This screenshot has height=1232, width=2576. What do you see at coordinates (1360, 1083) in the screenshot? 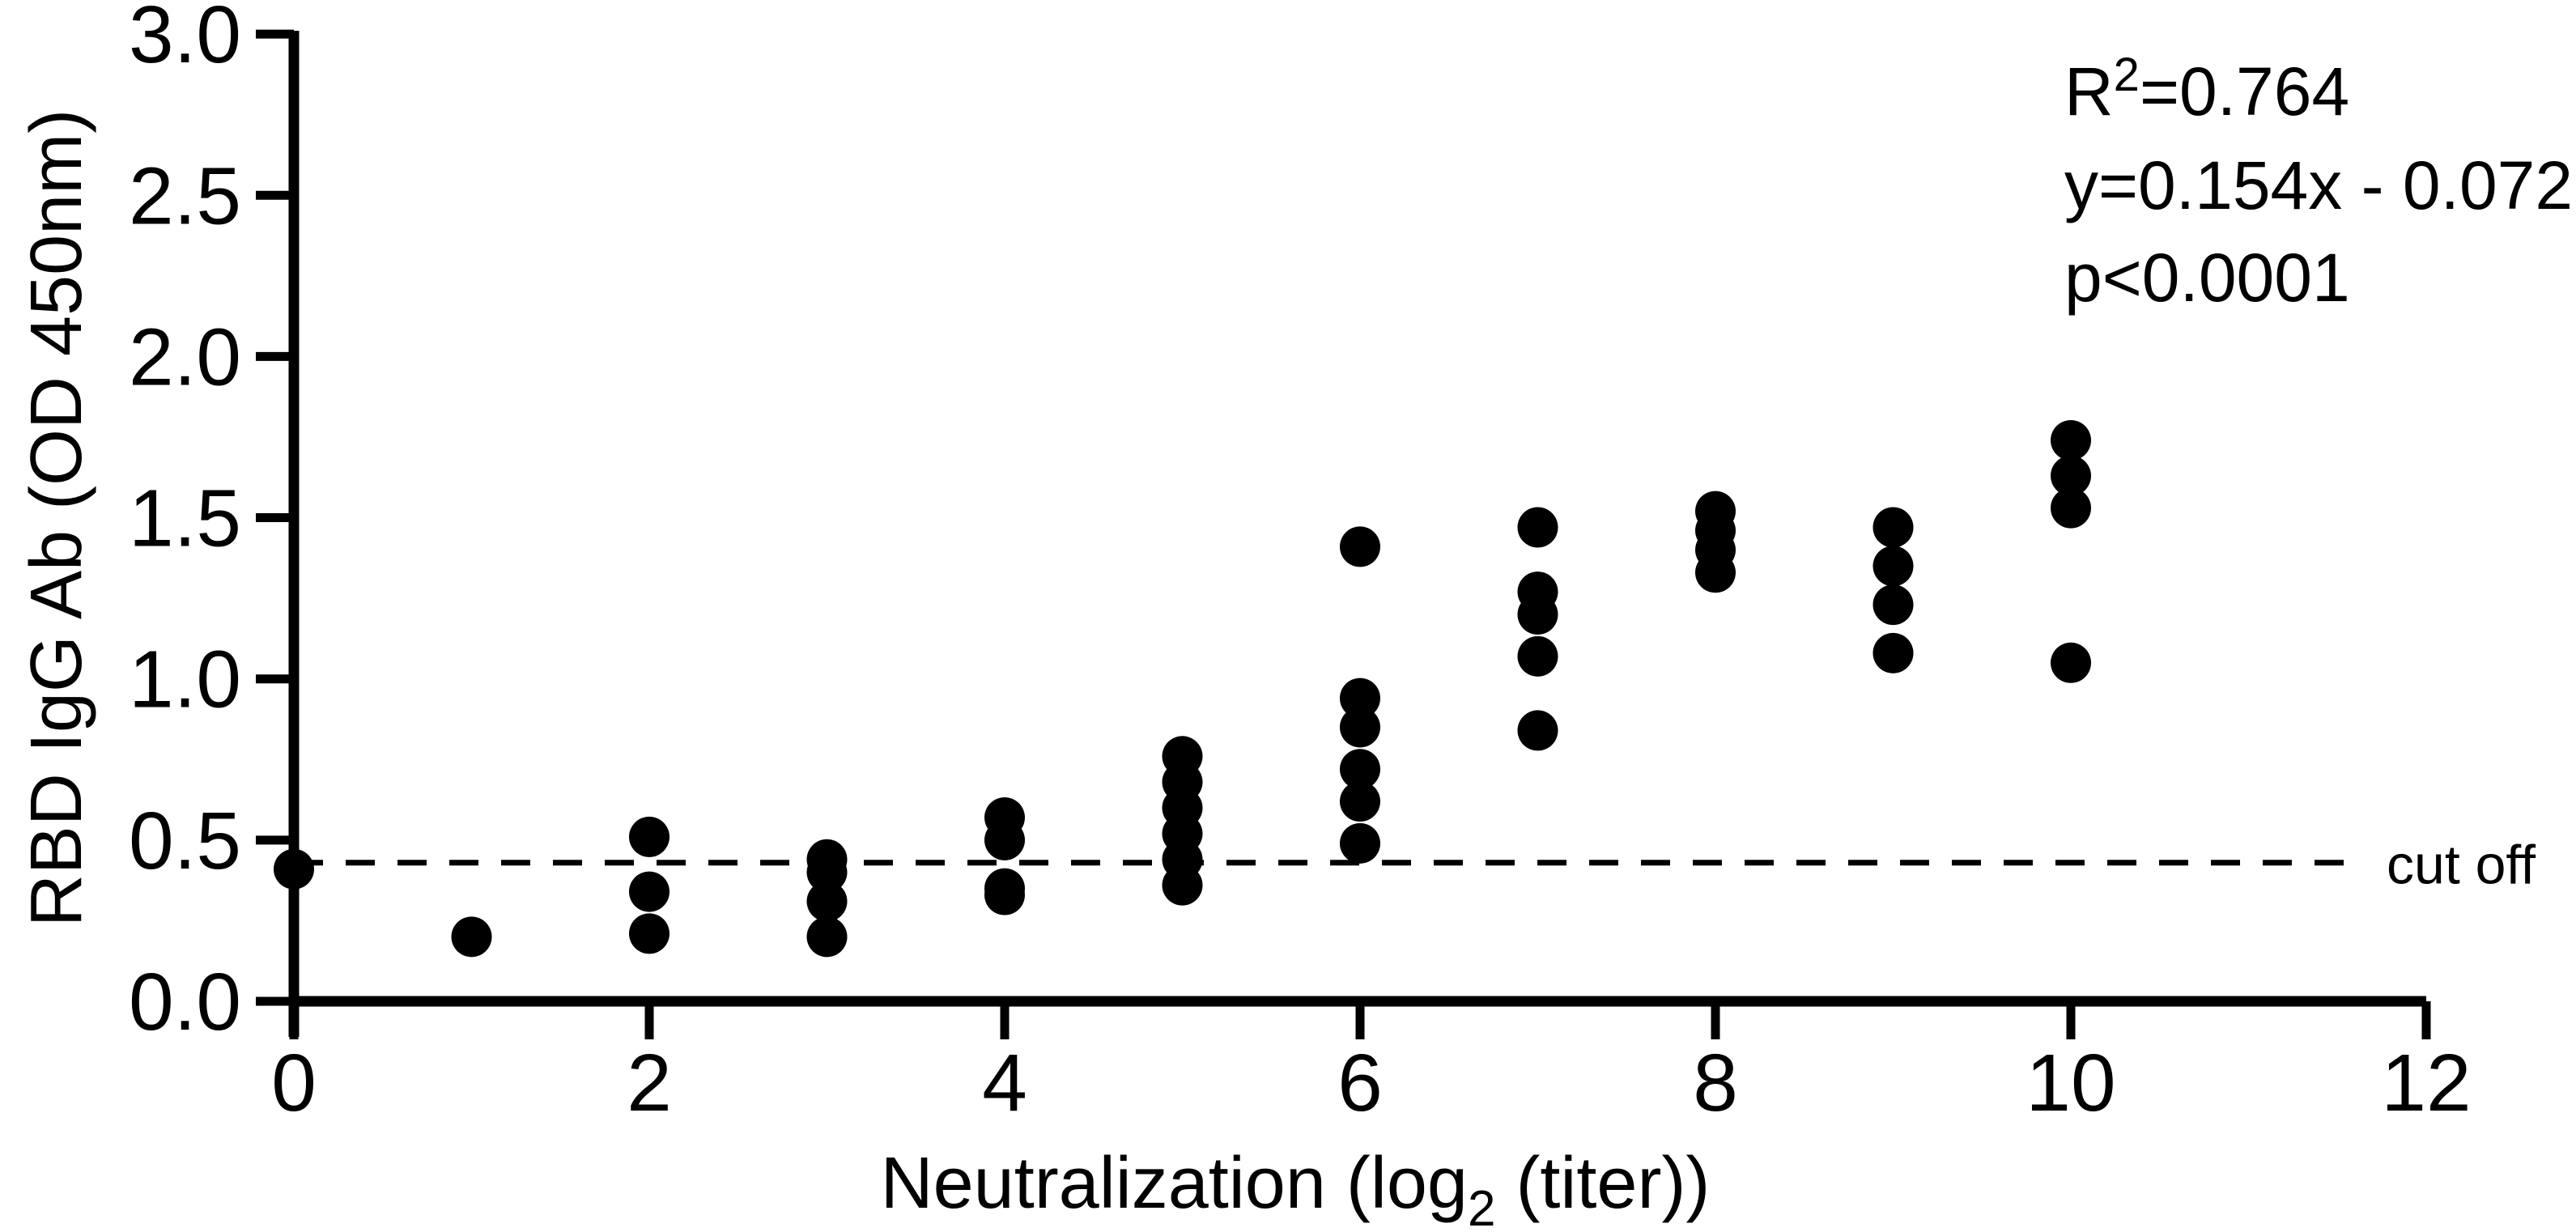
I see `x-tick-label: 6` at bounding box center [1360, 1083].